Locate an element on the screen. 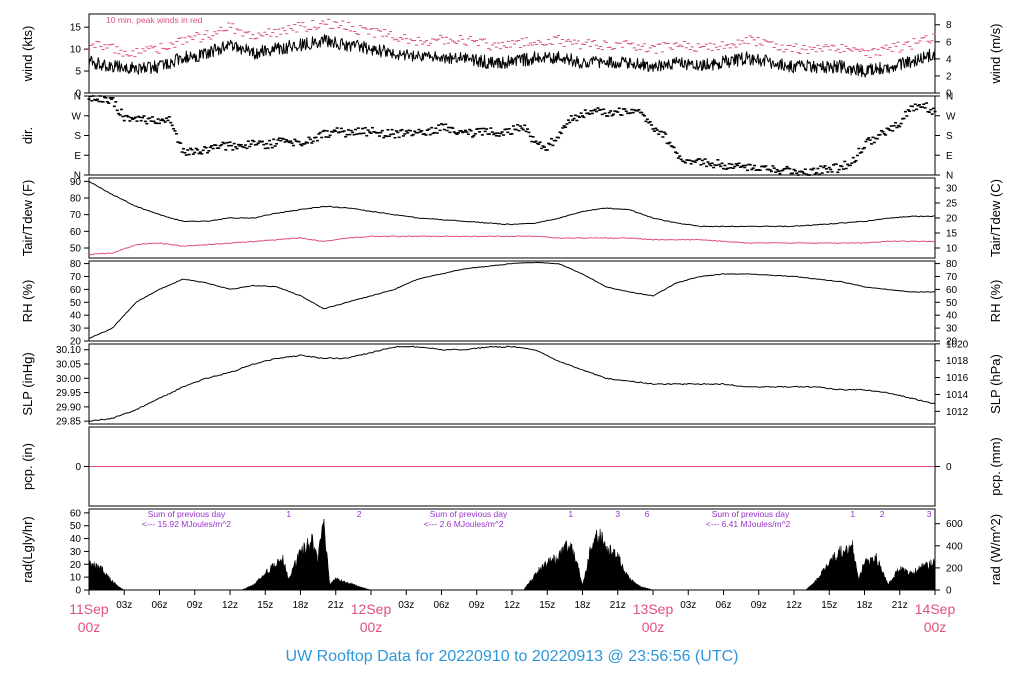 The image size is (1024, 700). date-tick-day: 11Sep is located at coordinates (89, 609).